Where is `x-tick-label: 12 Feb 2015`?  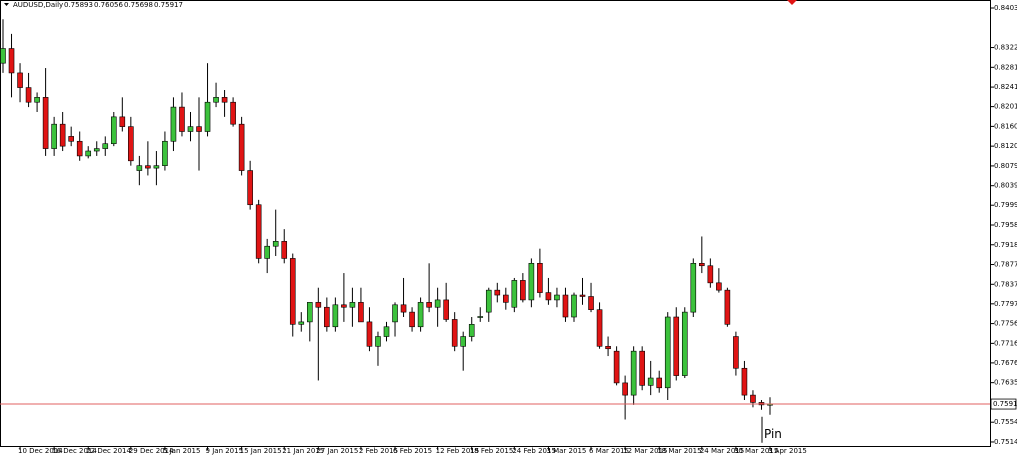 x-tick-label: 12 Feb 2015 is located at coordinates (458, 451).